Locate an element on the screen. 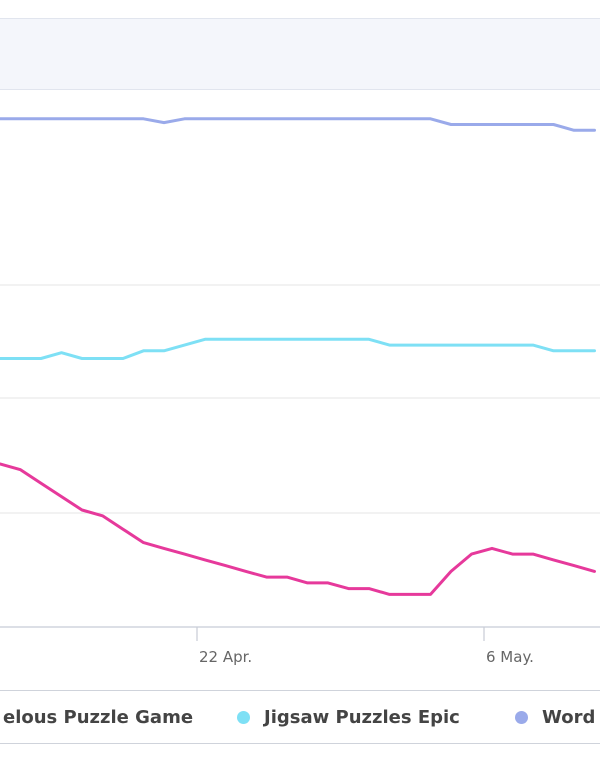  x-tick-label: 22 Apr. is located at coordinates (225, 657).